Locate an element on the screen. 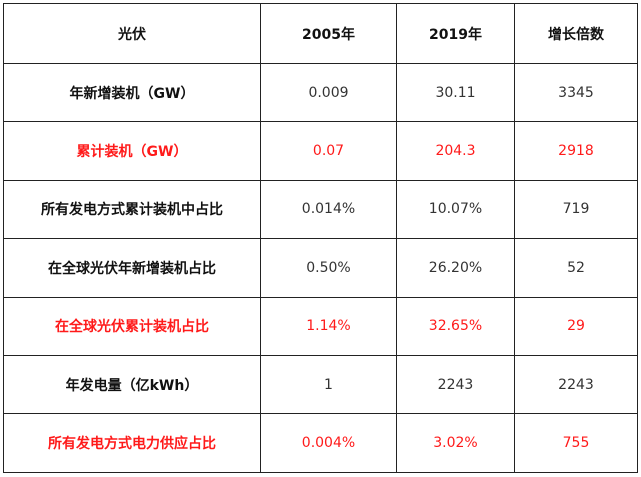 The image size is (641, 477). row-label: 累计装机（GW） is located at coordinates (132, 151).